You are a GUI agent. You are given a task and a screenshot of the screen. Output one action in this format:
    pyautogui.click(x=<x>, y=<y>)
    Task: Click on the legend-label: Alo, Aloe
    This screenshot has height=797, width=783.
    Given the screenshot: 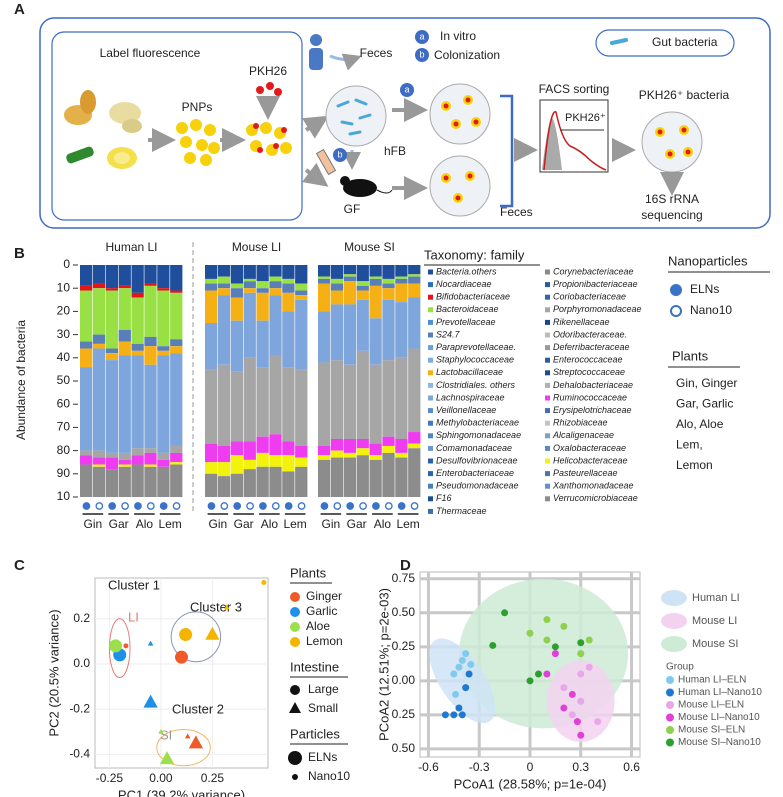 What is the action you would take?
    pyautogui.click(x=700, y=424)
    